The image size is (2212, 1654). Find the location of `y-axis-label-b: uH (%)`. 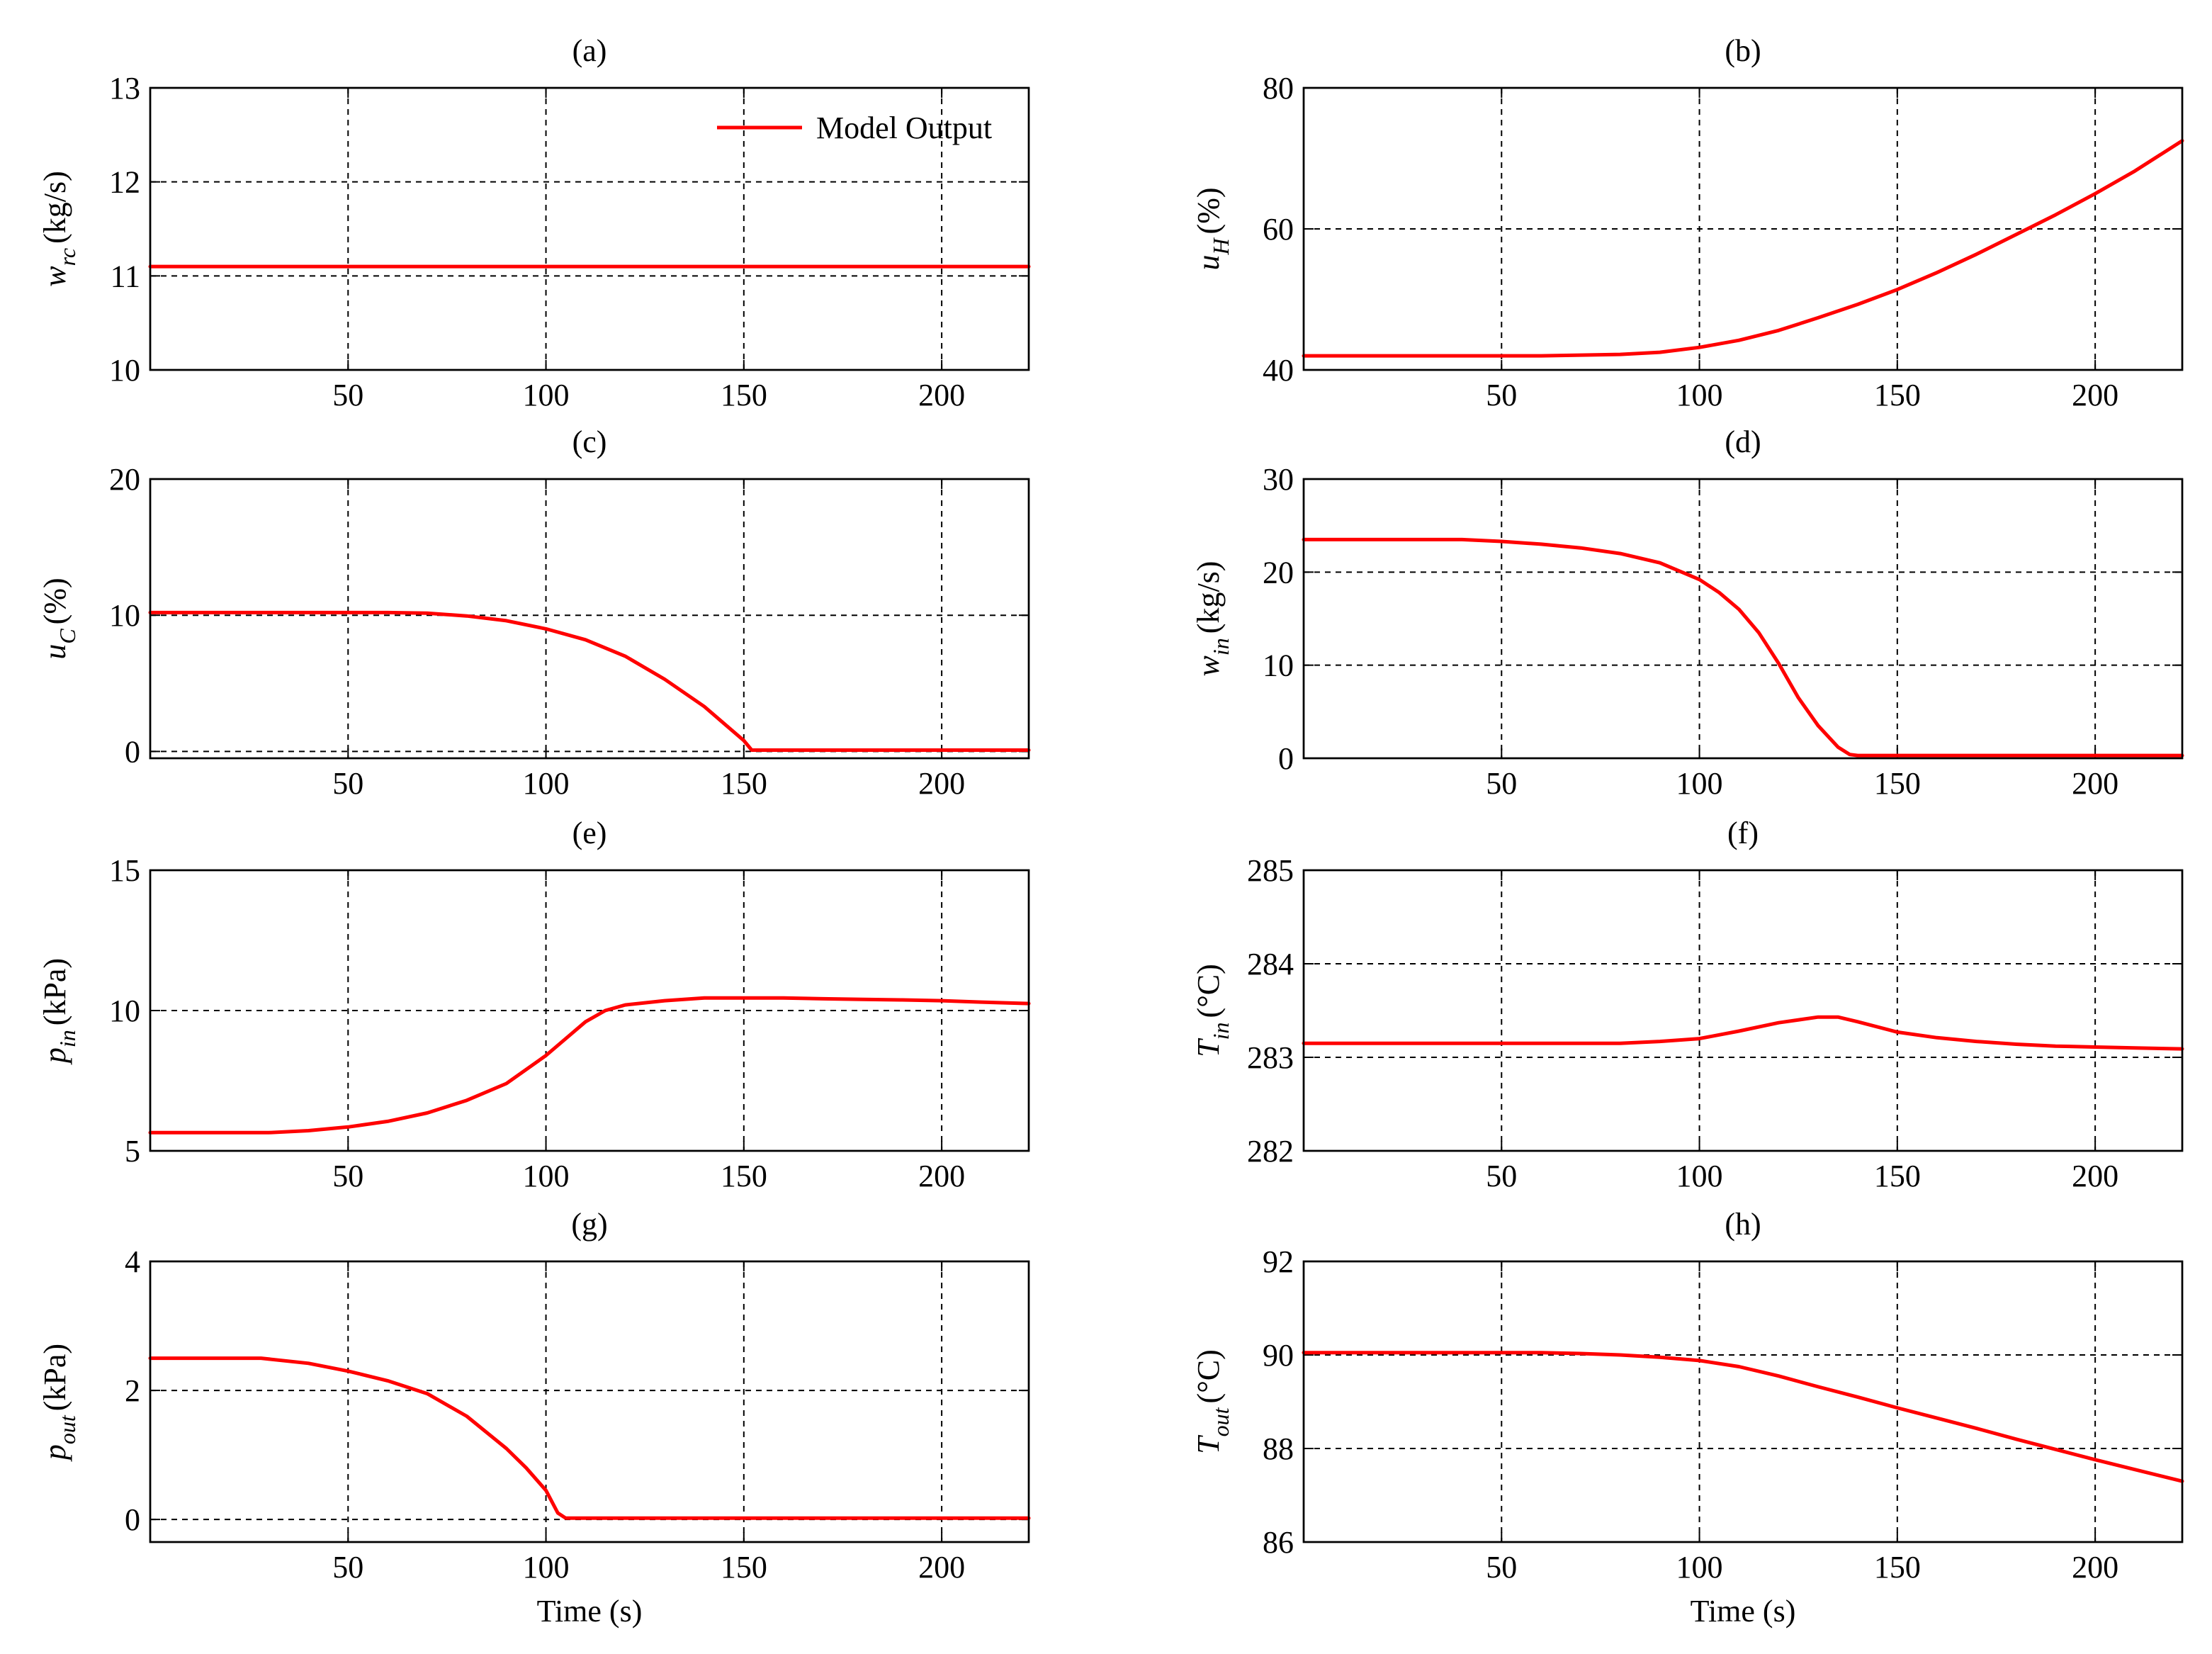

y-axis-label-b: uH (%) is located at coordinates (1212, 228).